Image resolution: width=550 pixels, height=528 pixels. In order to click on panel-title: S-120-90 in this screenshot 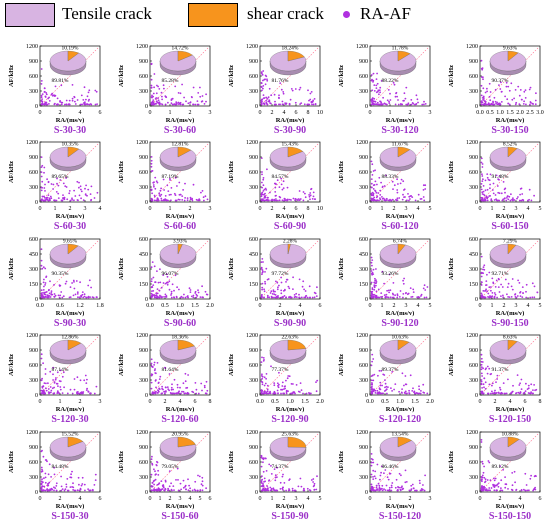, I will do `click(289, 419)`.